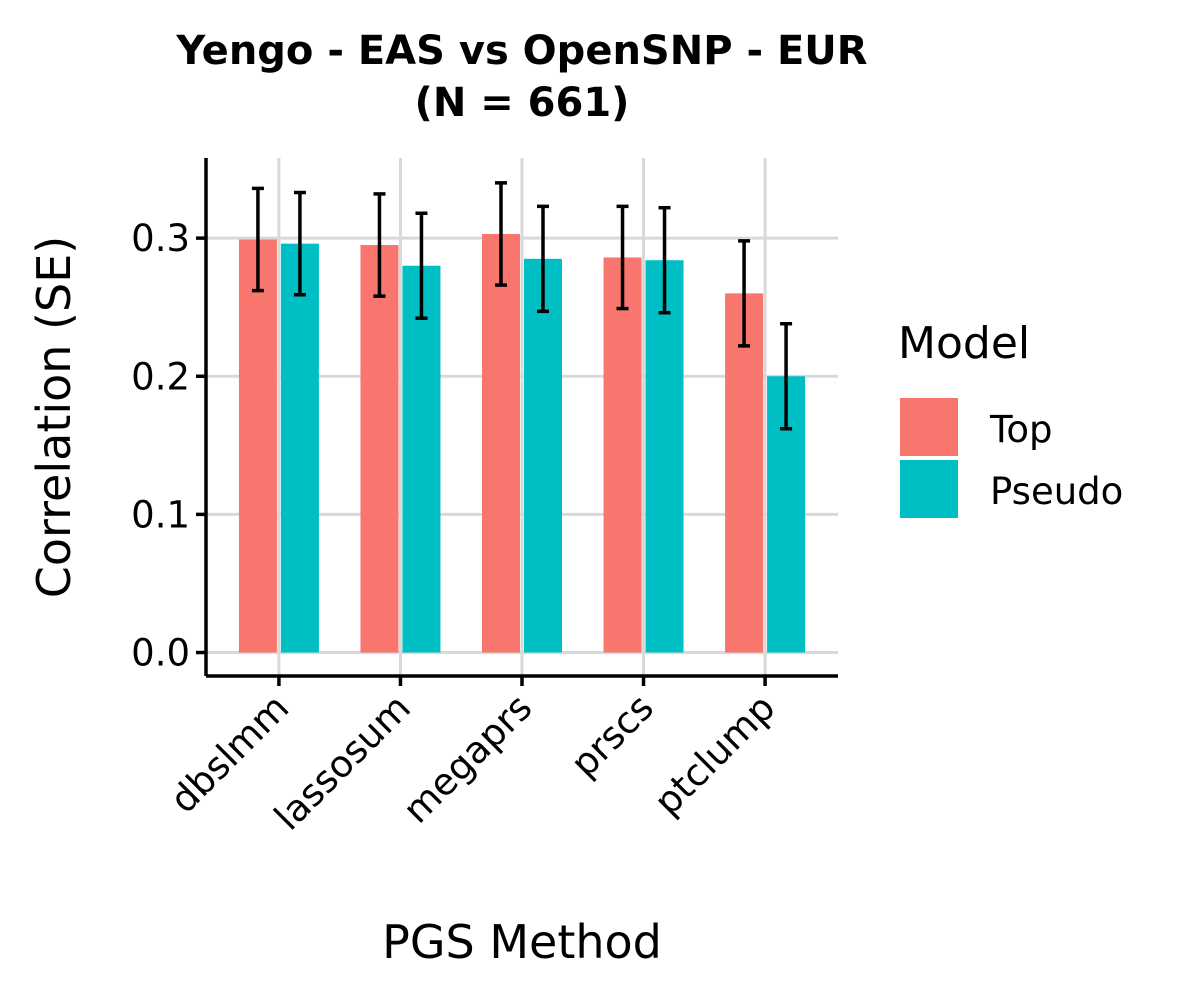  What do you see at coordinates (501, 234) in the screenshot?
I see `error-bar-top-megaprs` at bounding box center [501, 234].